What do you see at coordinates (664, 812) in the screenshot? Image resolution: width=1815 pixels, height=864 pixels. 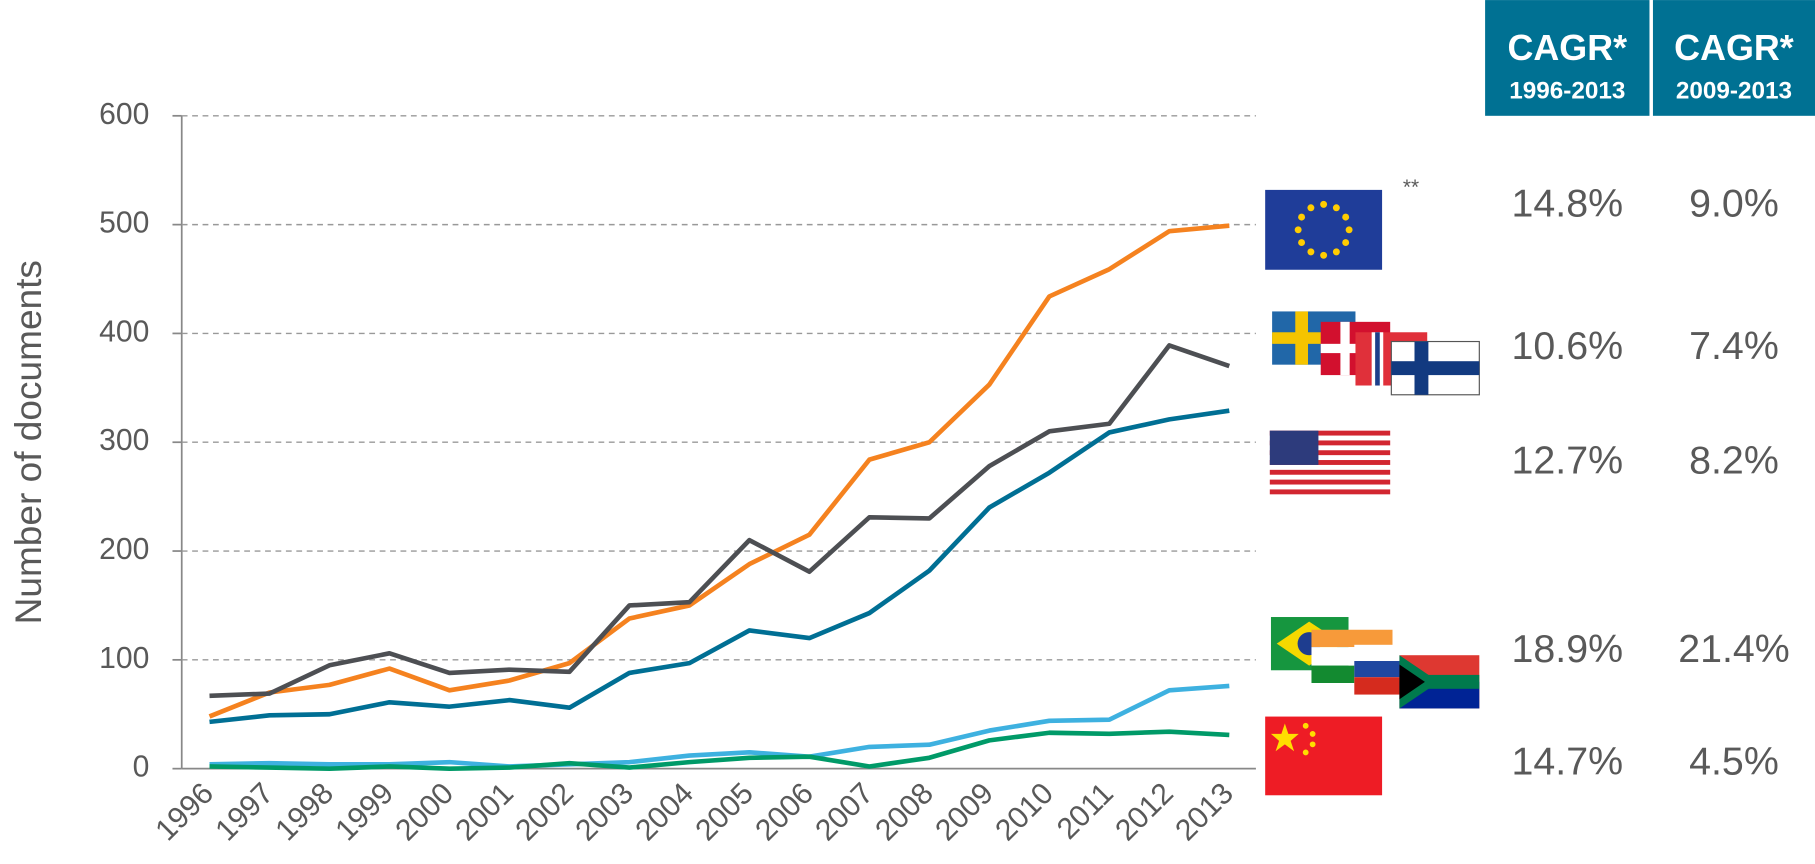 I see `x-tick-label: 2004` at bounding box center [664, 812].